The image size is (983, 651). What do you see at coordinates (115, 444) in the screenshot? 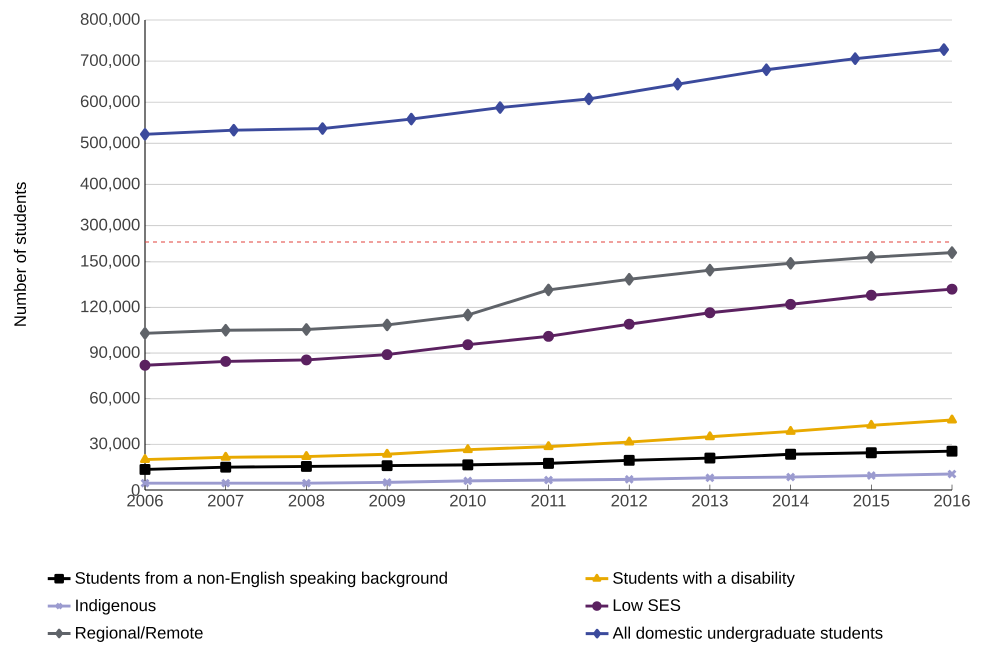
I see `y-tick-label: 30,000` at bounding box center [115, 444].